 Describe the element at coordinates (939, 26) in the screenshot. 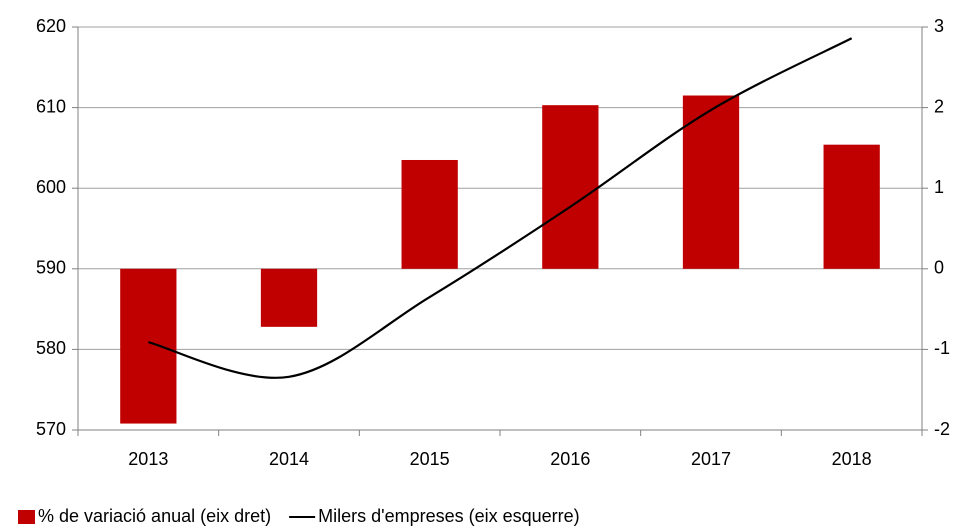

I see `y2-tick-label: 3` at that location.